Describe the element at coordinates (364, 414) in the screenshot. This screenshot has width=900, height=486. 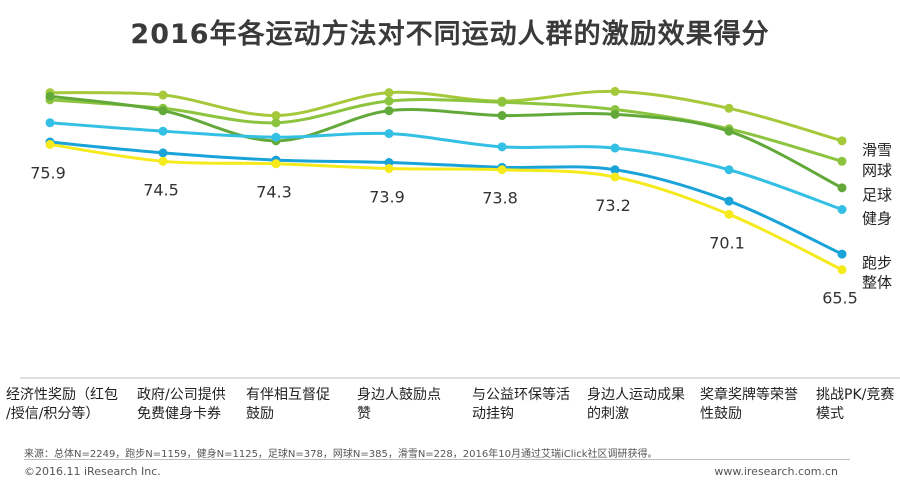
I see `x-tick-label-line: 赞` at that location.